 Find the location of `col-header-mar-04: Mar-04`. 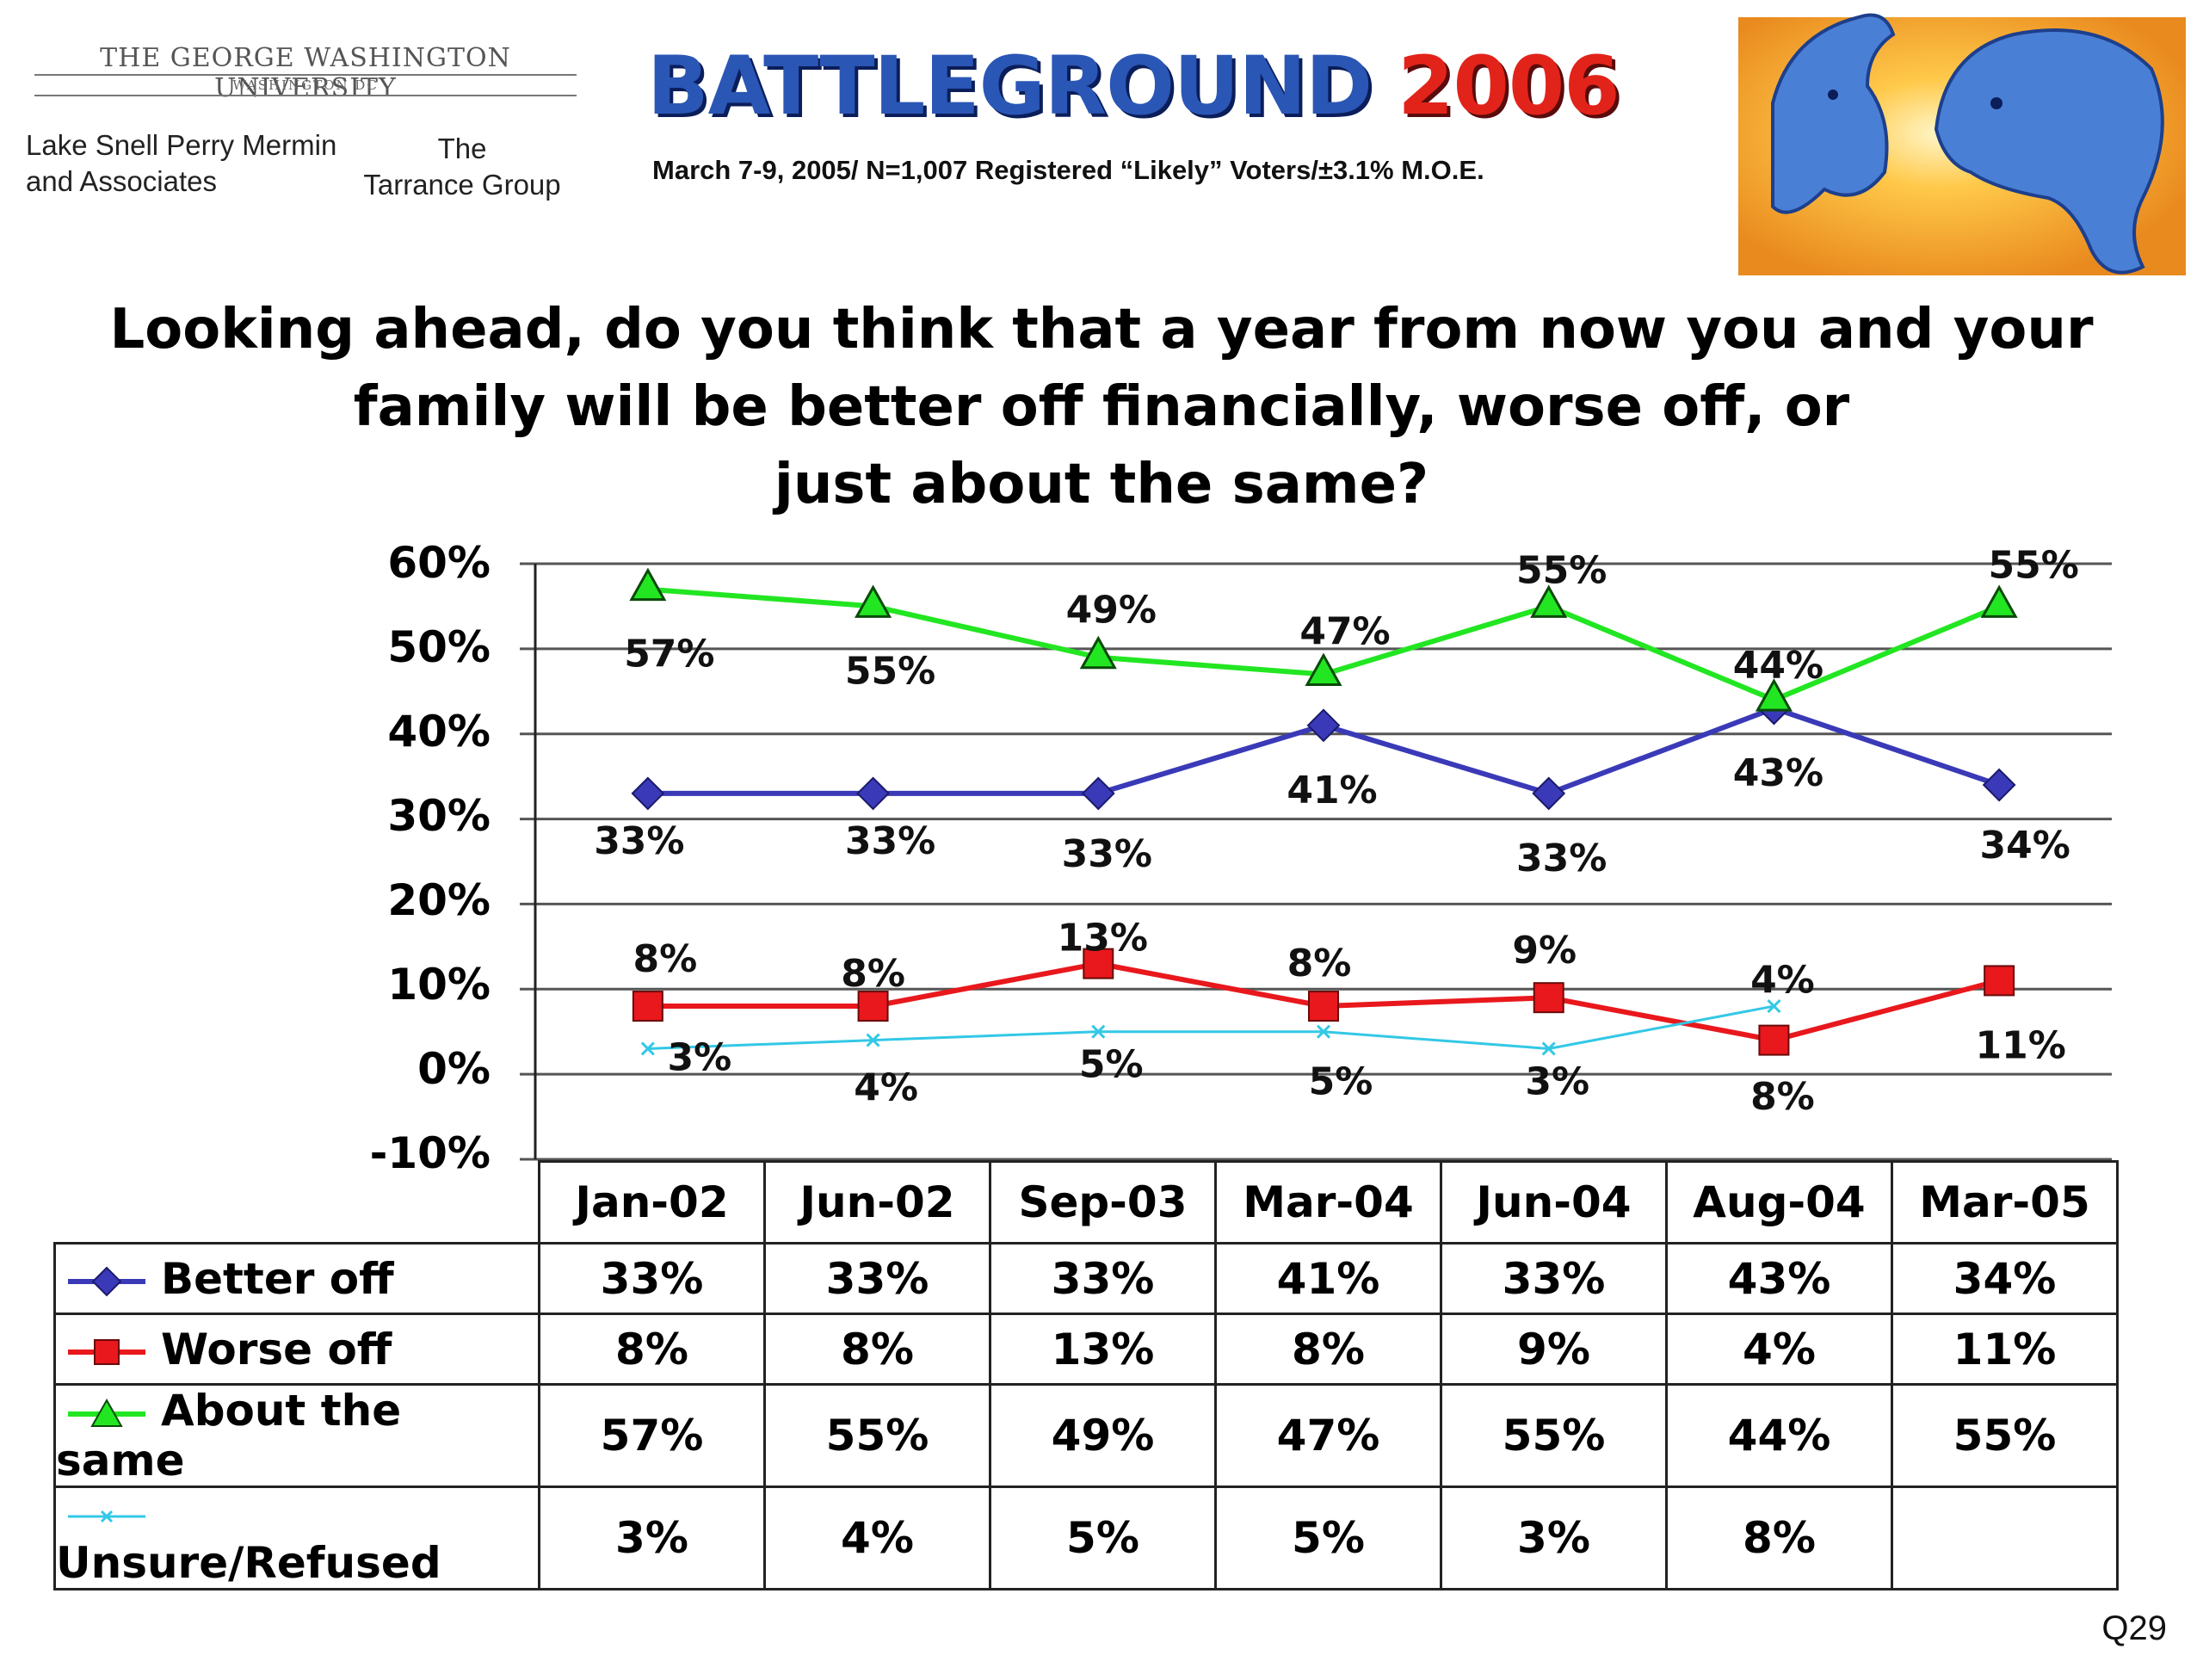

col-header-mar-04: Mar-04 is located at coordinates (1328, 1202).